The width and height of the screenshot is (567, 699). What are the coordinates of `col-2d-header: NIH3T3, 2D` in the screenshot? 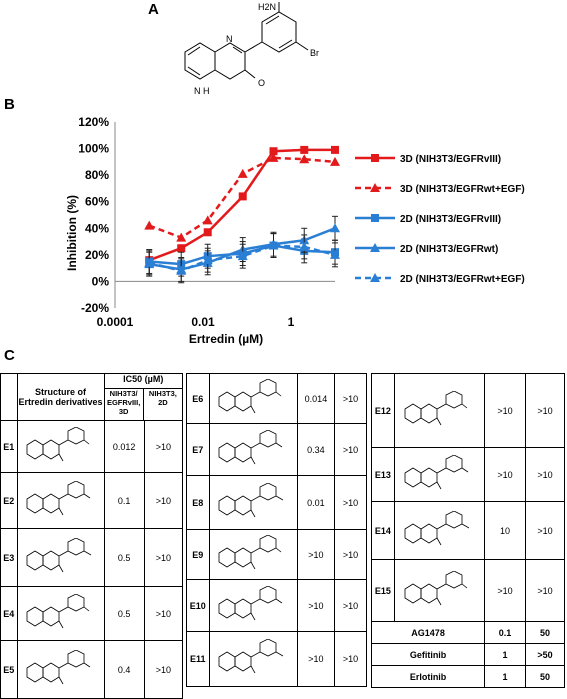 It's located at (162, 398).